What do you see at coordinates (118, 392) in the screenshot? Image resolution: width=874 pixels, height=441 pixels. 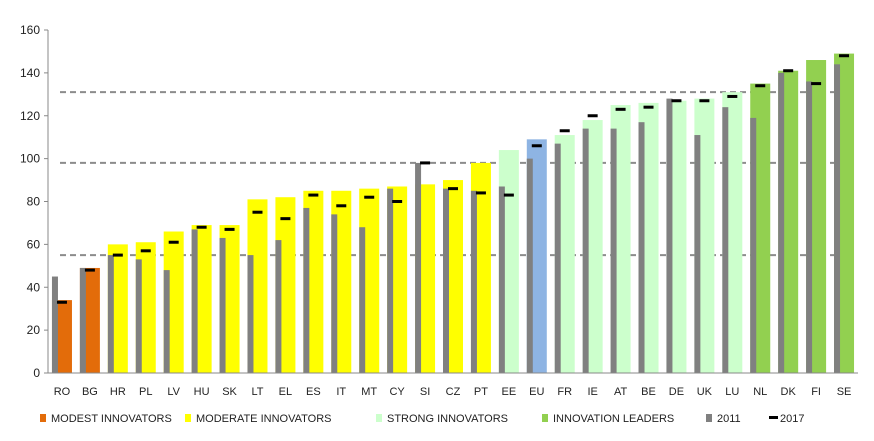 I see `x-tick-label-hr: HR` at bounding box center [118, 392].